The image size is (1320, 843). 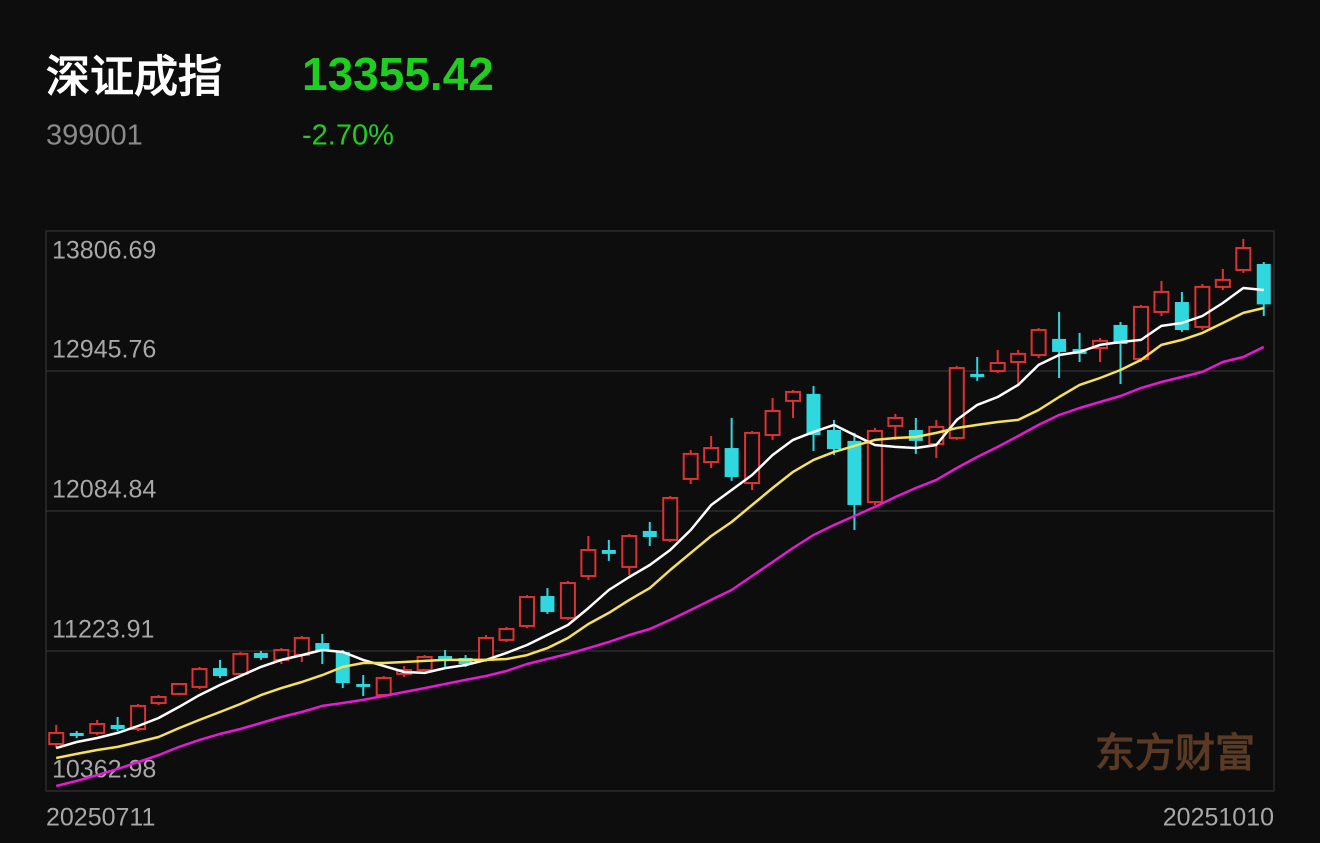 What do you see at coordinates (104, 770) in the screenshot?
I see `y-tick-label: 10362.98` at bounding box center [104, 770].